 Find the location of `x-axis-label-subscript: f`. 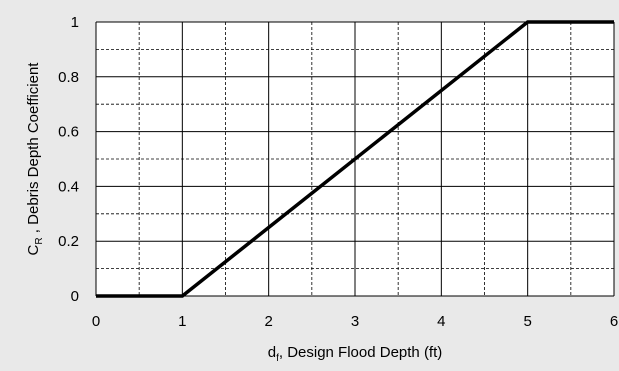

x-axis-label-subscript: f is located at coordinates (277, 358).